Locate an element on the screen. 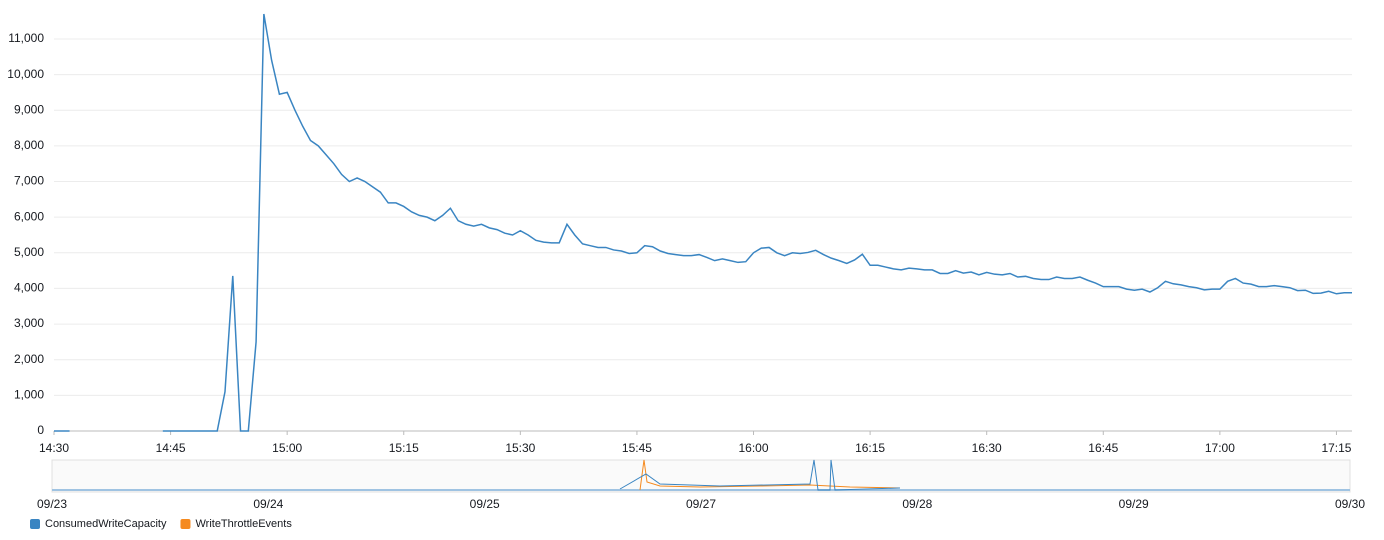 The height and width of the screenshot is (540, 1384). x-tick-label: 15:30 is located at coordinates (520, 448).